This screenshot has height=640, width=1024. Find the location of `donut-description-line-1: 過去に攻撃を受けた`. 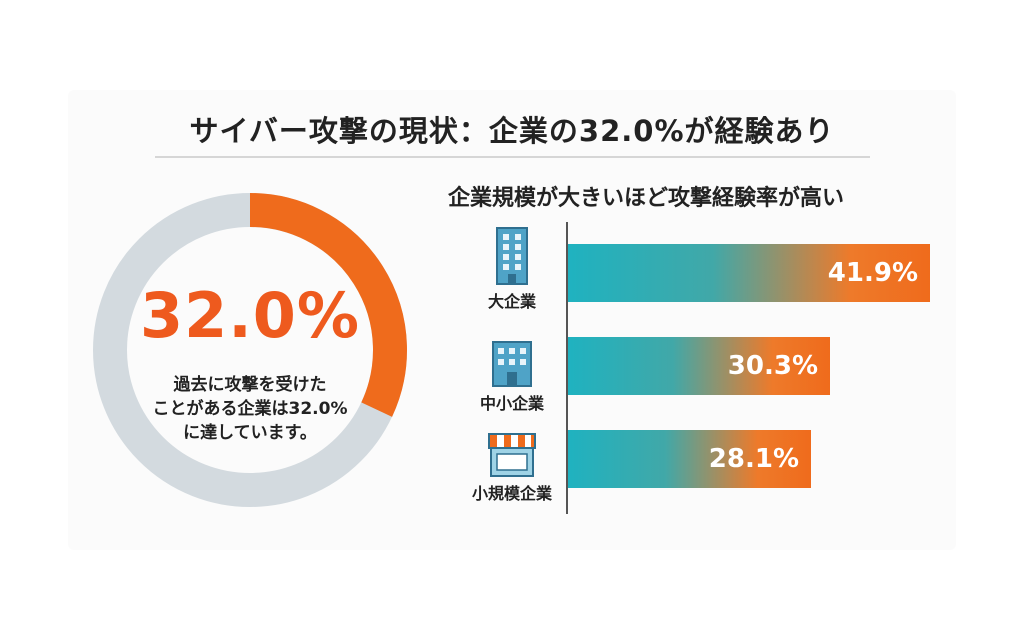

donut-description-line-1: 過去に攻撃を受けた is located at coordinates (250, 385).